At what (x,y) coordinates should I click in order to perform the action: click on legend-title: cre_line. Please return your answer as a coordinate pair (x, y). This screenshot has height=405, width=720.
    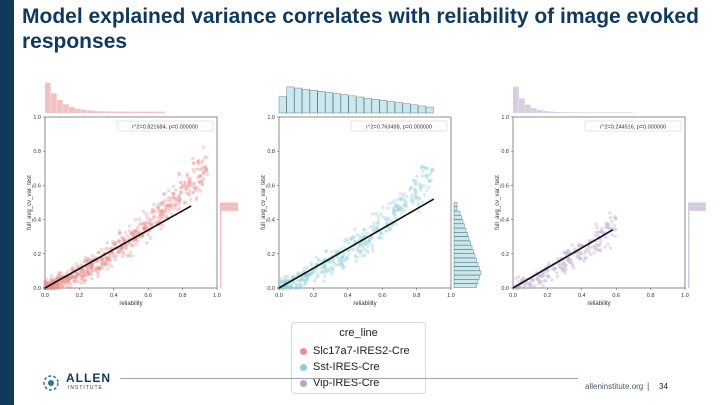
    Looking at the image, I should click on (358, 333).